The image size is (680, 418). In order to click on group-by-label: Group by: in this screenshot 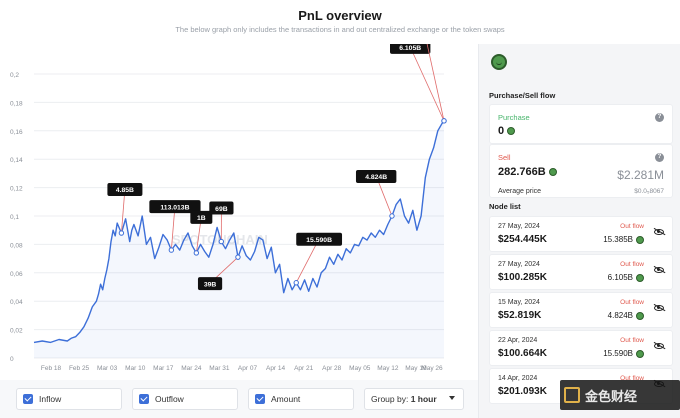, I will do `click(390, 399)`.